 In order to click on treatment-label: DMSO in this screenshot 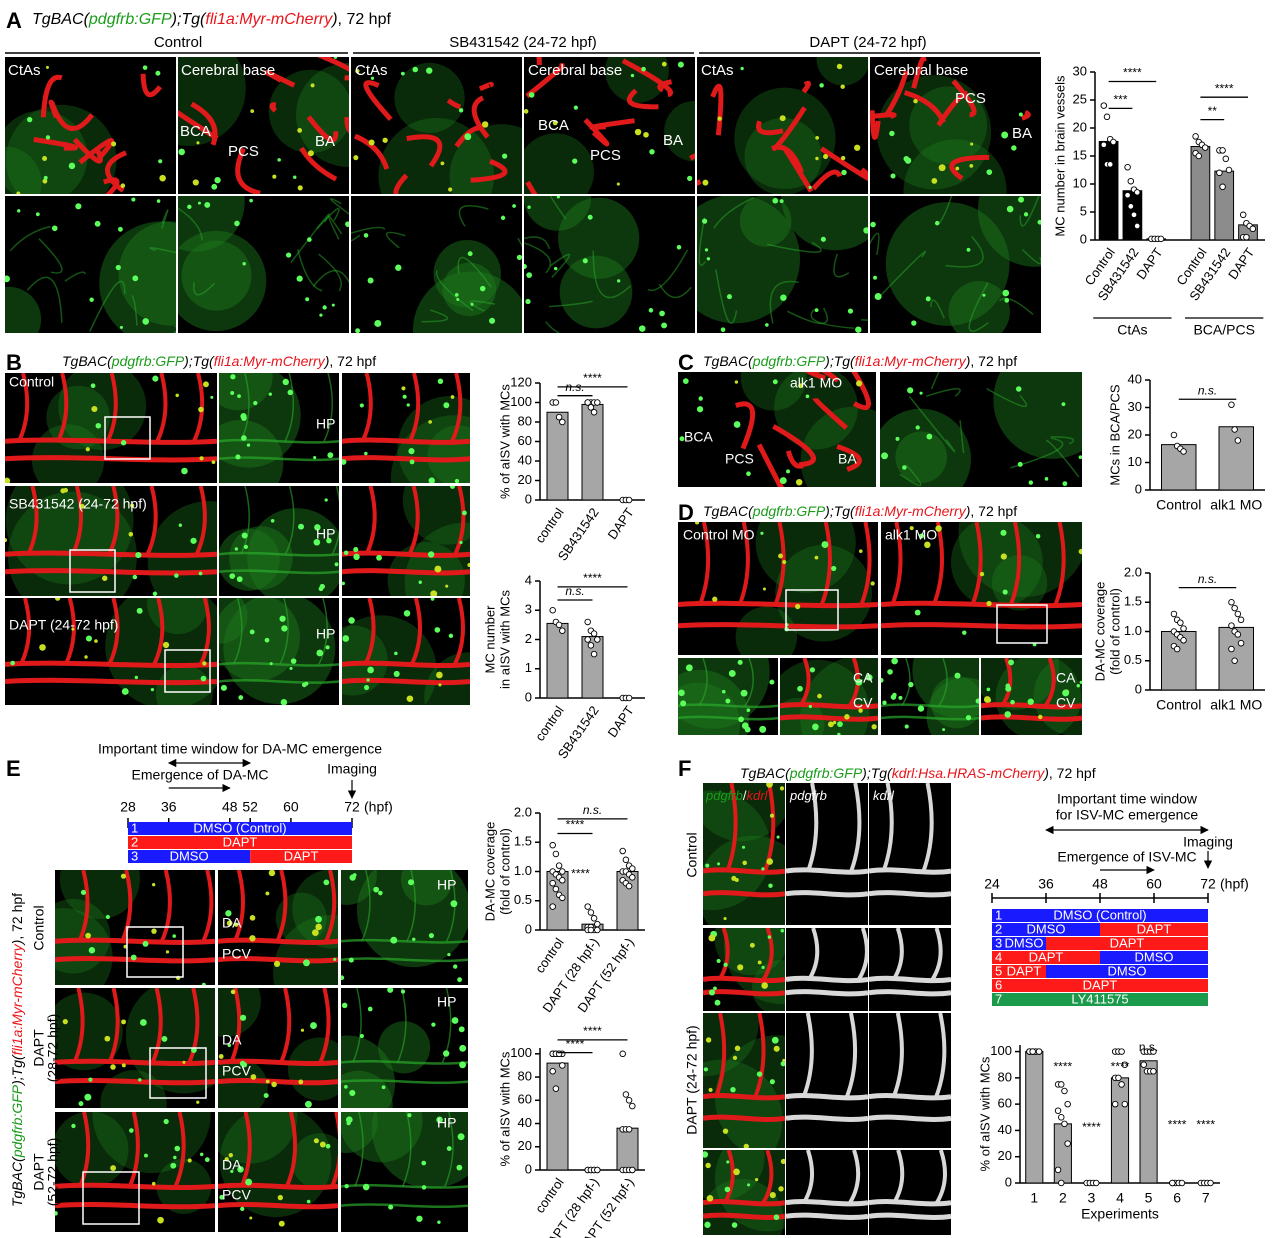, I will do `click(1046, 928)`.